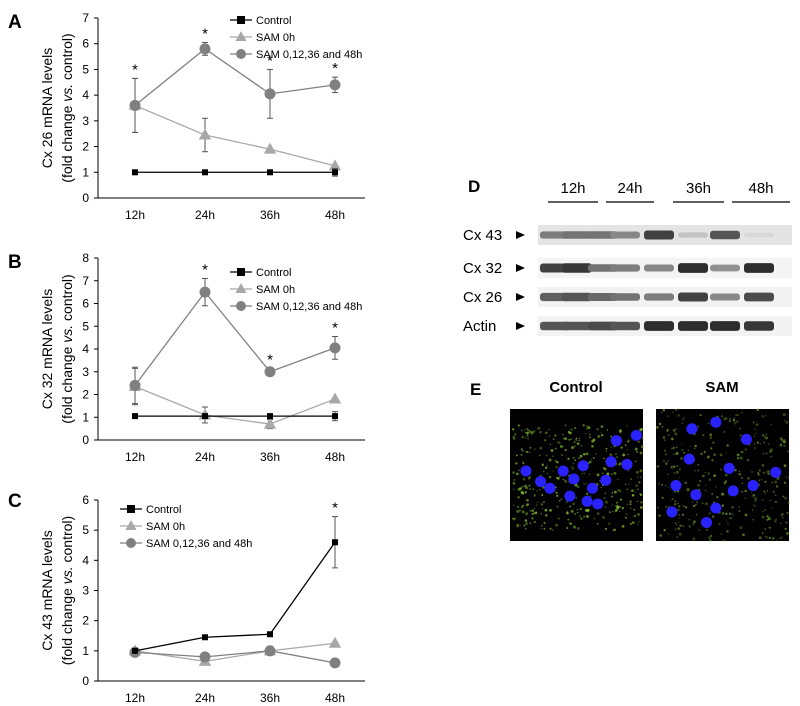  I want to click on y-tick-label: 7, so click(85, 281).